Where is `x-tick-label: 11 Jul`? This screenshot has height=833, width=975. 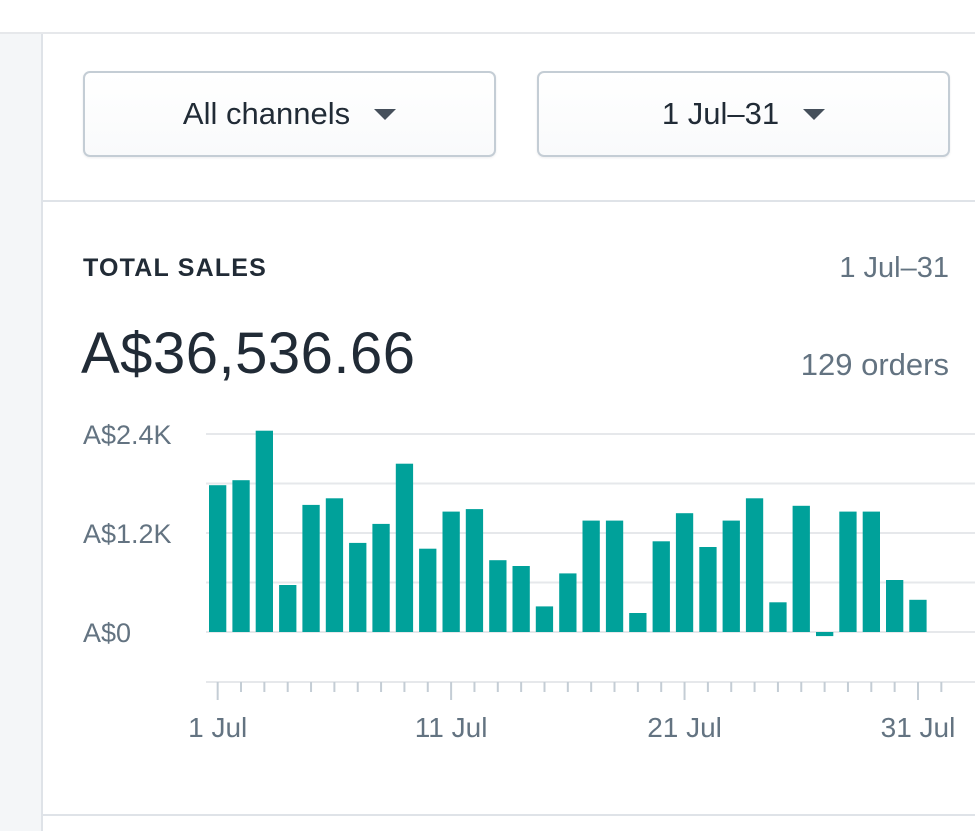
x-tick-label: 11 Jul is located at coordinates (451, 727).